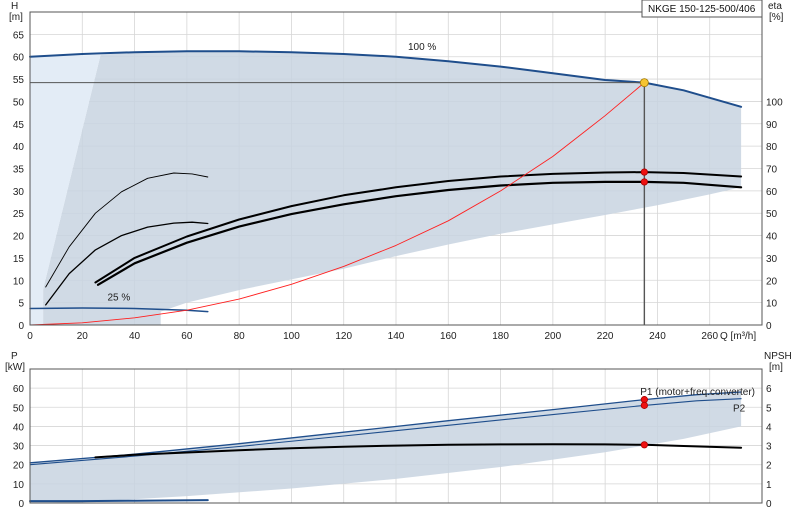 This screenshot has width=800, height=520. I want to click on head-chart-eta-thin2-line, so click(127, 263).